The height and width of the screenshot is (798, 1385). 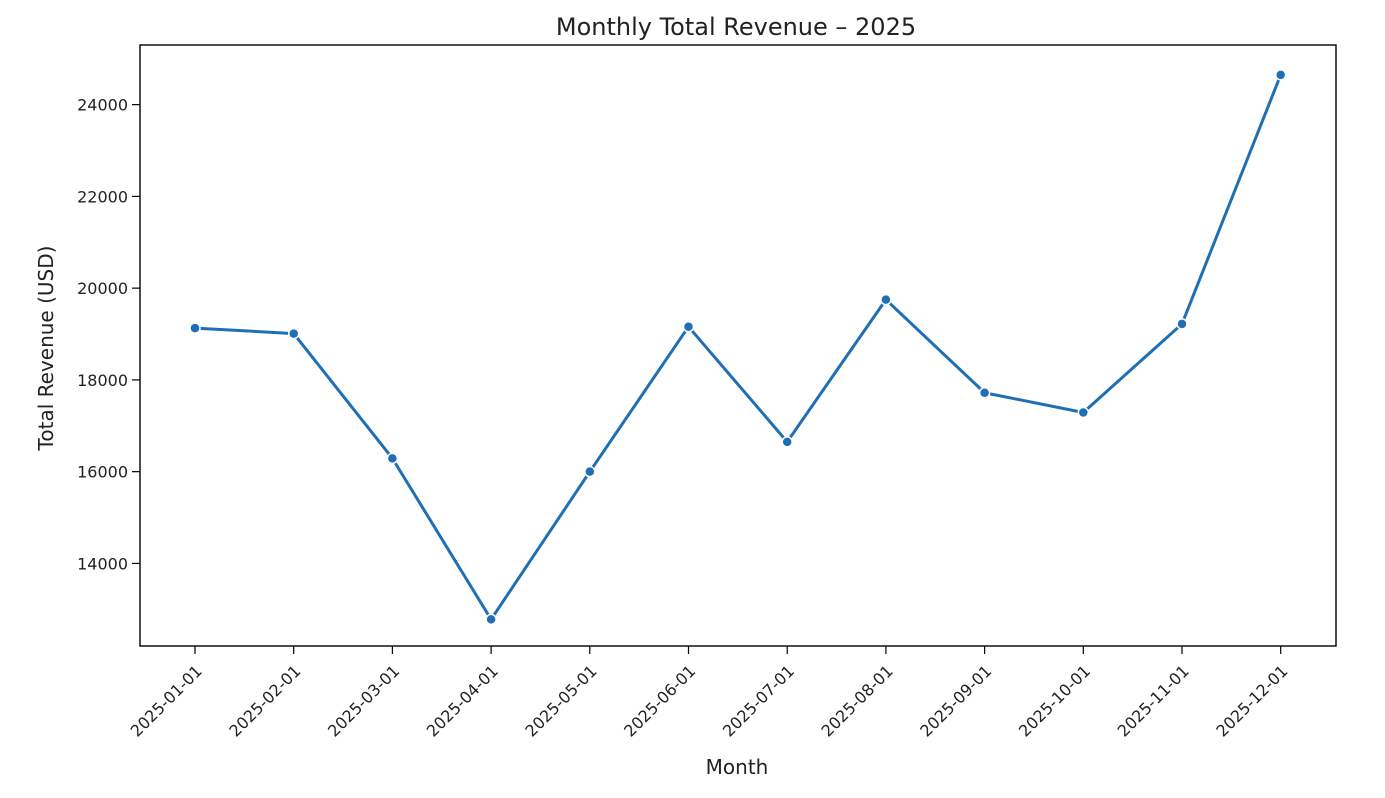 What do you see at coordinates (955, 700) in the screenshot?
I see `x-tick-label: 2025-09-01` at bounding box center [955, 700].